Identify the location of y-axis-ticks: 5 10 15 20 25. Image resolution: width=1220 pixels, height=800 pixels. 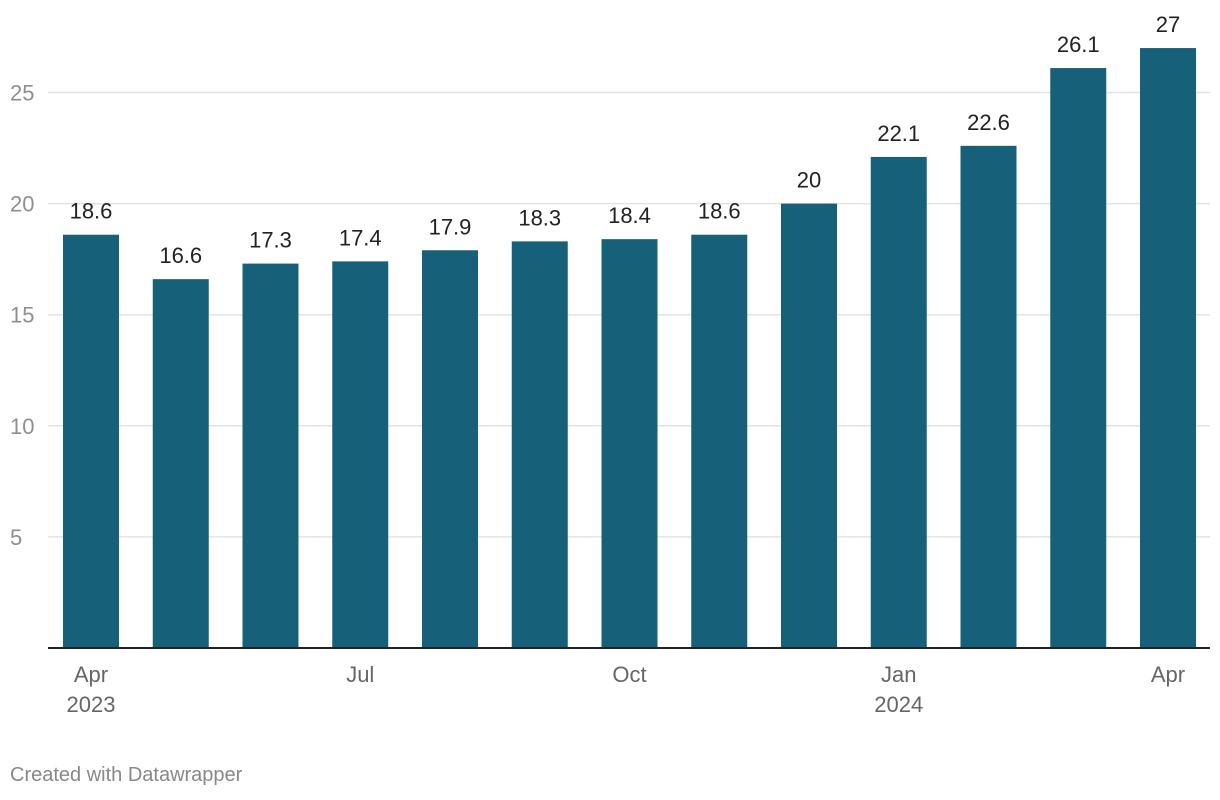
(22, 315).